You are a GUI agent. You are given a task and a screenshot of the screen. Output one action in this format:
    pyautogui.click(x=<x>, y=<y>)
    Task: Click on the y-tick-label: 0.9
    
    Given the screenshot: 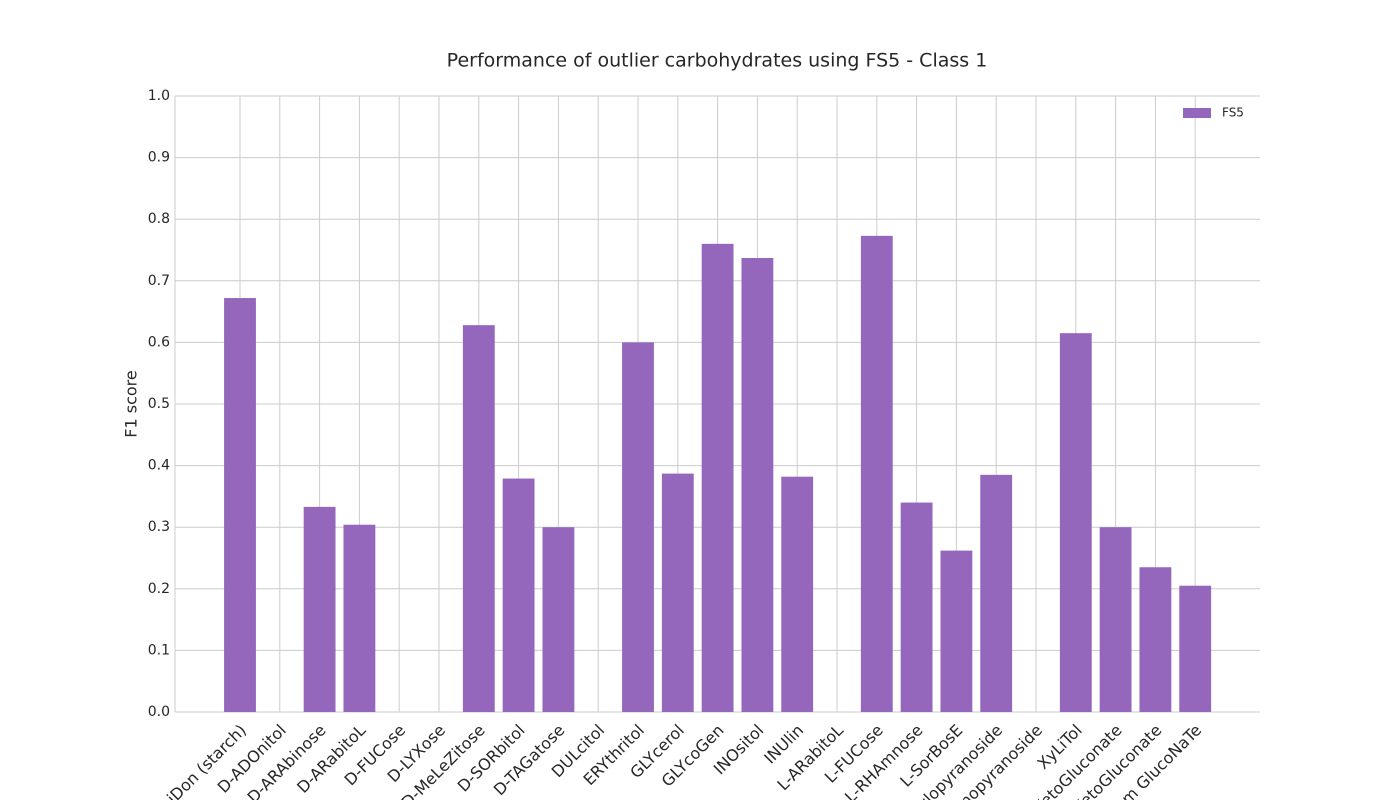 What is the action you would take?
    pyautogui.click(x=159, y=158)
    